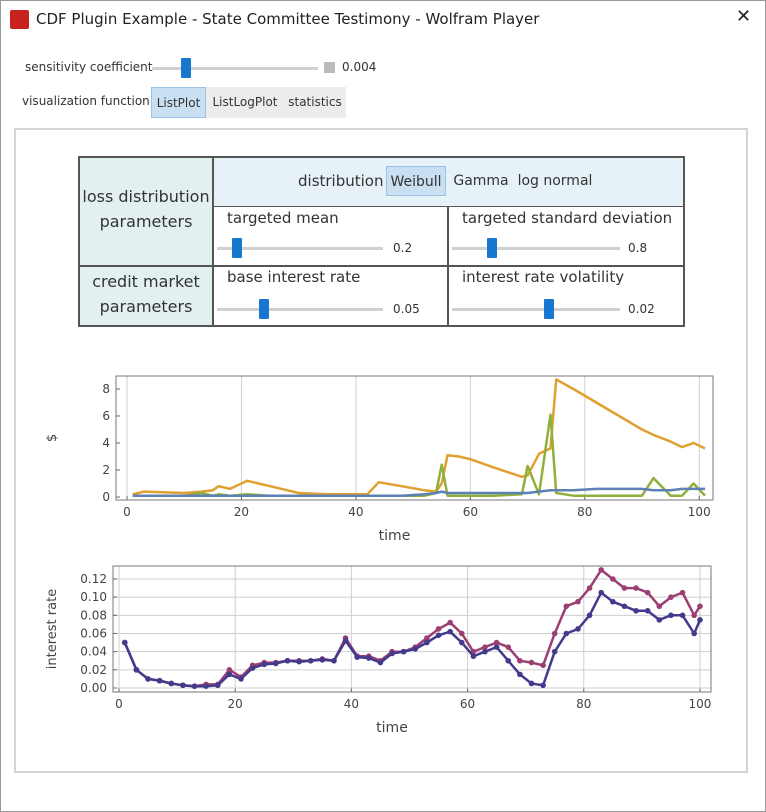 The width and height of the screenshot is (766, 812). Describe the element at coordinates (178, 102) in the screenshot. I see `option-button: ListPlot` at that location.